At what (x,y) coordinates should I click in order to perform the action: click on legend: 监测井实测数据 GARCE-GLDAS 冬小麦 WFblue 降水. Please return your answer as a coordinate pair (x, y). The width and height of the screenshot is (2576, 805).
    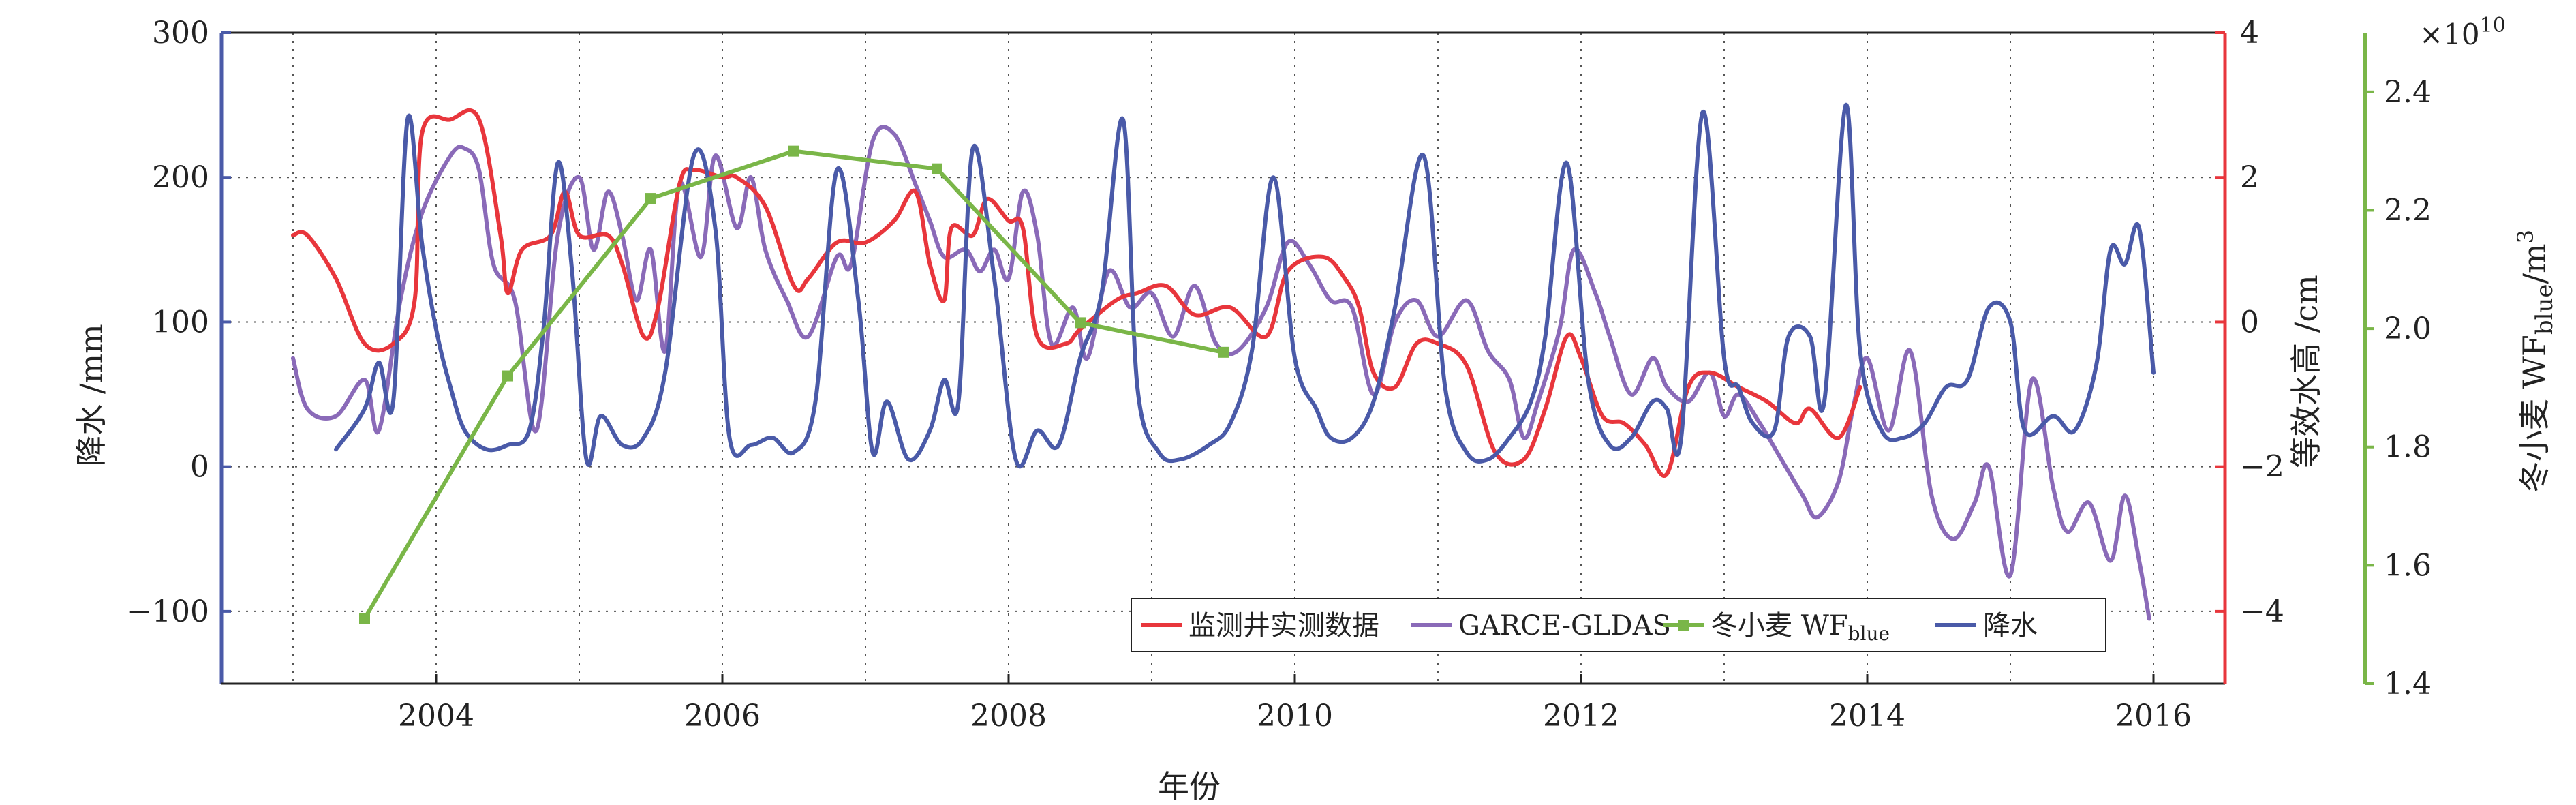
    Looking at the image, I should click on (1618, 625).